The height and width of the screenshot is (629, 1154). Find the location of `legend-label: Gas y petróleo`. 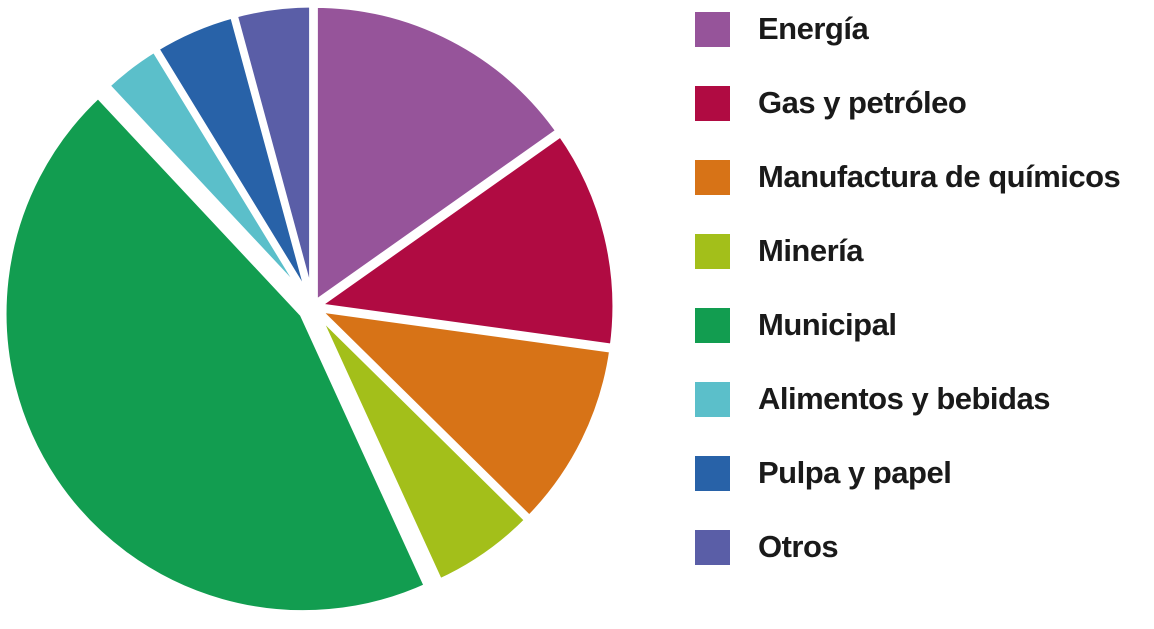

legend-label: Gas y petróleo is located at coordinates (862, 102).